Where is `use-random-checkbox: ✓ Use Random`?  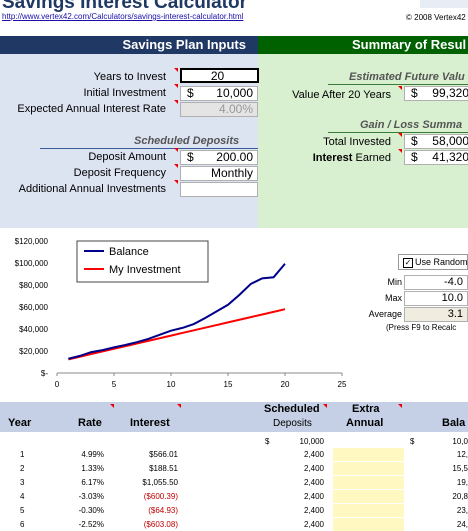
use-random-checkbox: ✓ Use Random is located at coordinates (433, 262).